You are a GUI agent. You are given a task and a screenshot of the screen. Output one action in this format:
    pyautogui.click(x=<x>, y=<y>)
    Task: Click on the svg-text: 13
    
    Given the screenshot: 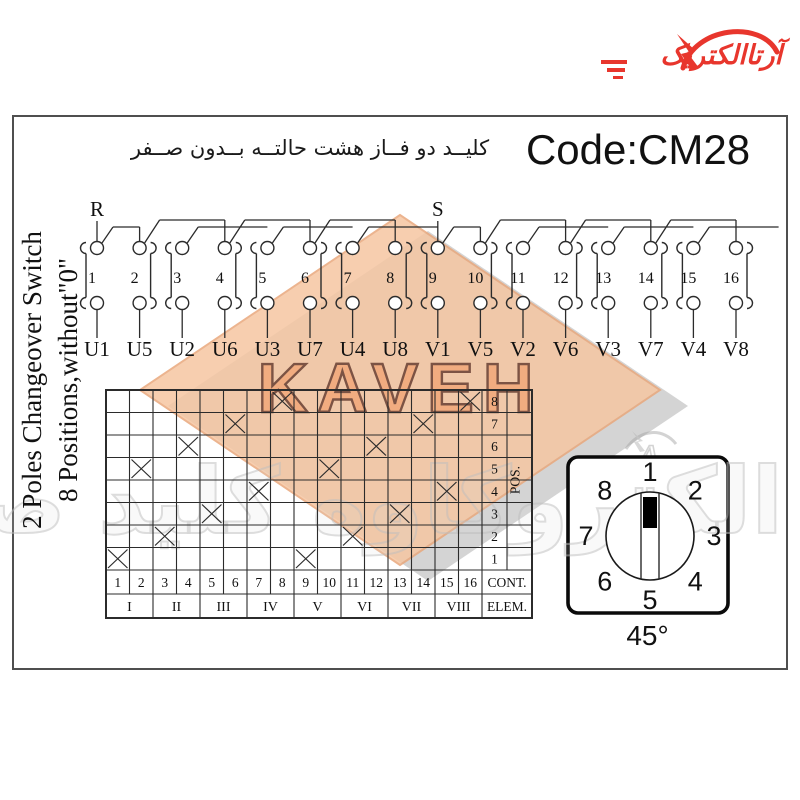 What is the action you would take?
    pyautogui.click(x=603, y=278)
    